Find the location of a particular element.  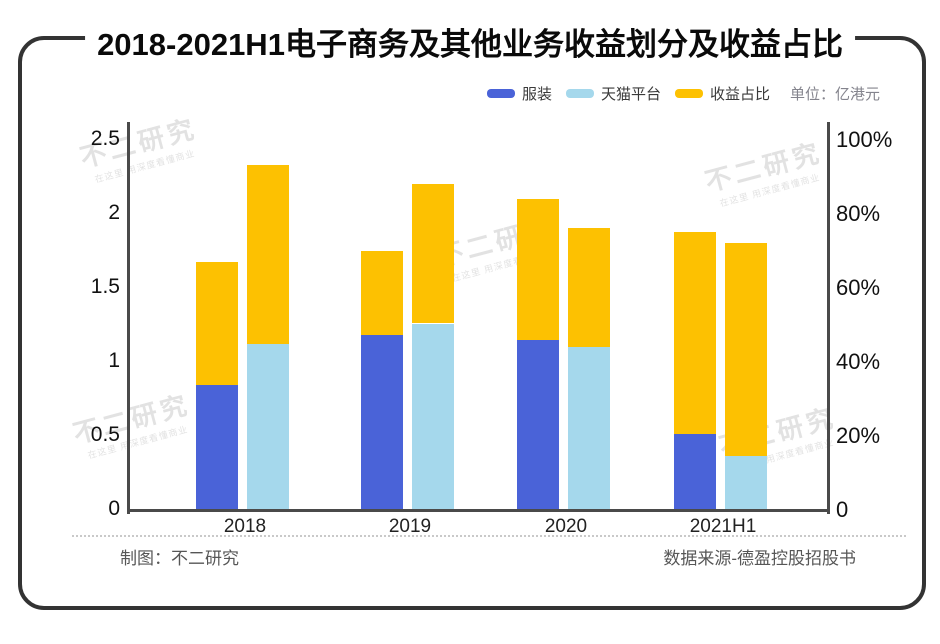

y-axis-tick-left-2.5: 2.5 is located at coordinates (105, 138).